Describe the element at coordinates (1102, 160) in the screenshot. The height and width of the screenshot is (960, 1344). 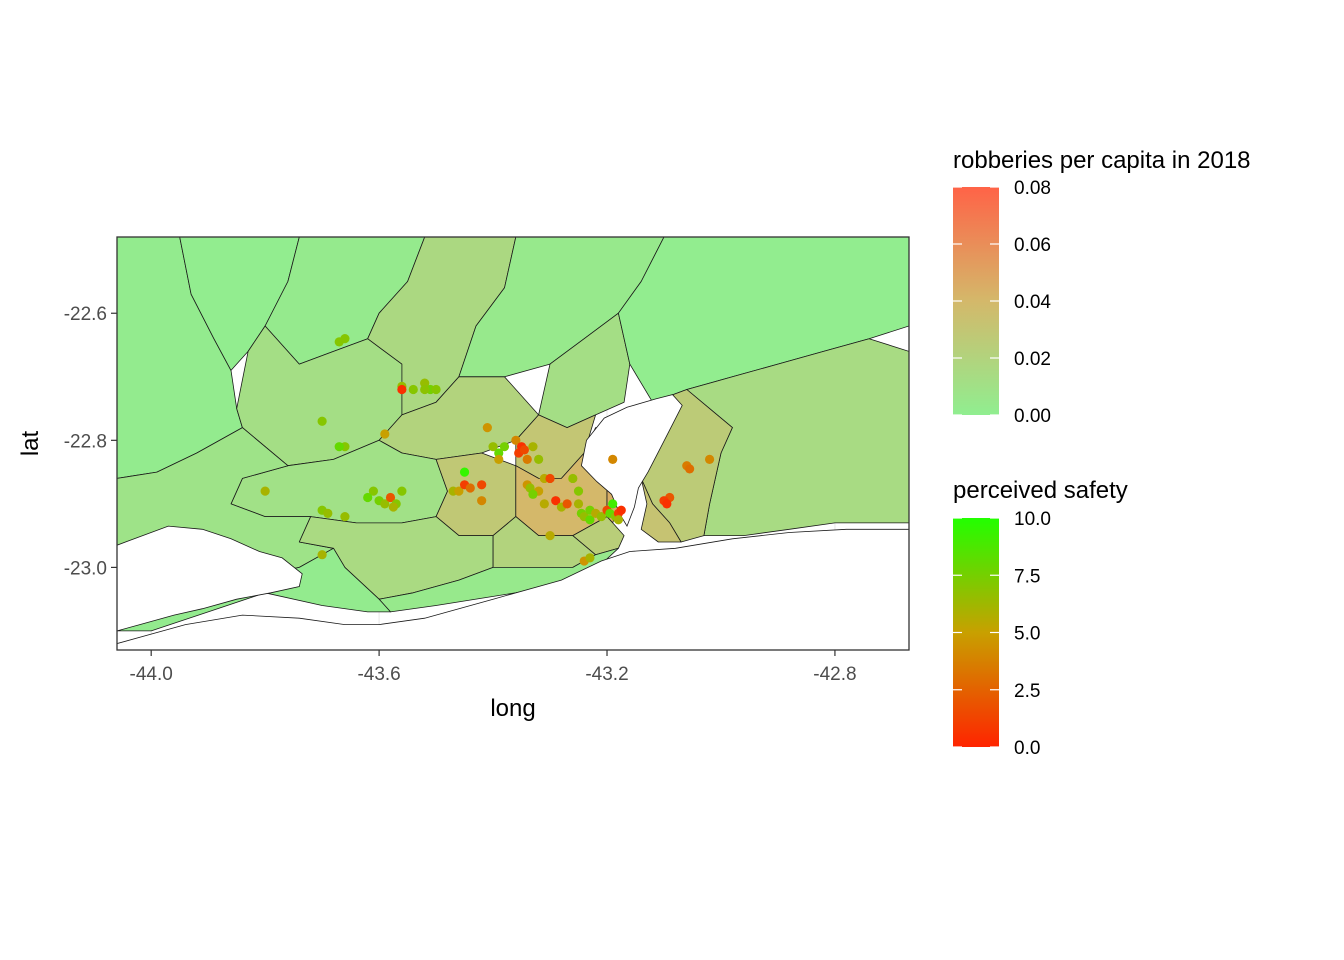
I see `legend-robbery-title: robberies per capita in 2018` at that location.